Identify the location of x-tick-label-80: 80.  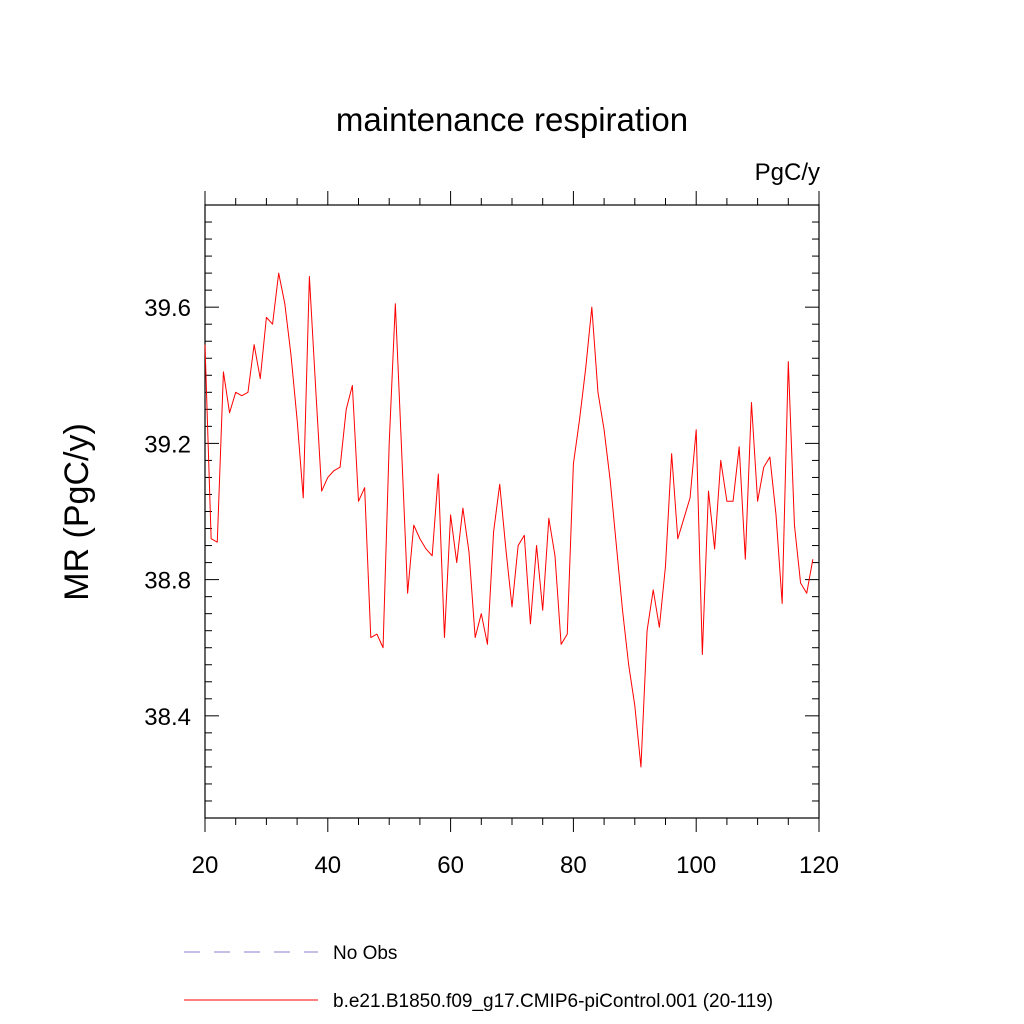
(573, 865).